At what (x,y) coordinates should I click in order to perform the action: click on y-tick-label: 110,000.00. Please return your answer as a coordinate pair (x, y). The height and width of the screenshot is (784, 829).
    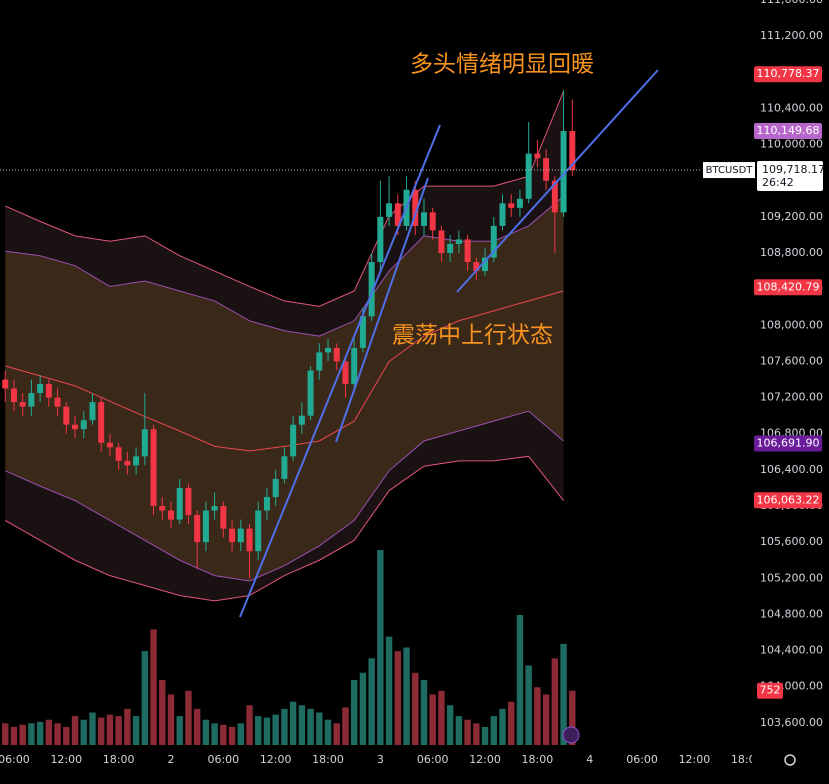
    Looking at the image, I should click on (791, 144).